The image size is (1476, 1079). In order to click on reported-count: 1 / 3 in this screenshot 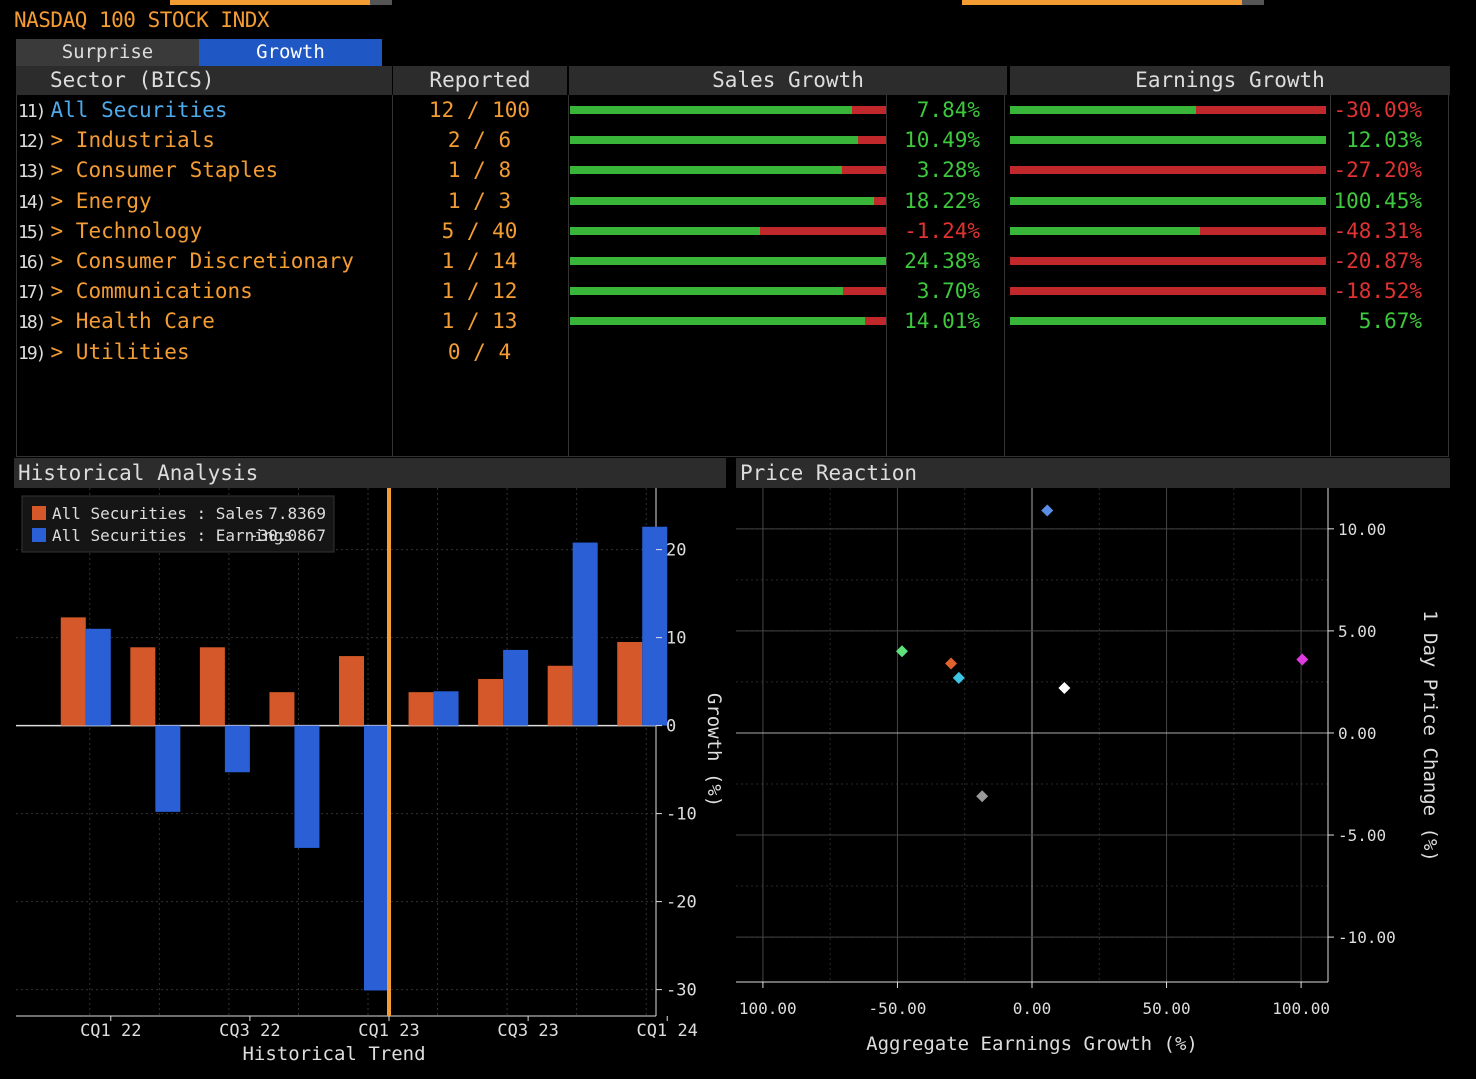, I will do `click(479, 200)`.